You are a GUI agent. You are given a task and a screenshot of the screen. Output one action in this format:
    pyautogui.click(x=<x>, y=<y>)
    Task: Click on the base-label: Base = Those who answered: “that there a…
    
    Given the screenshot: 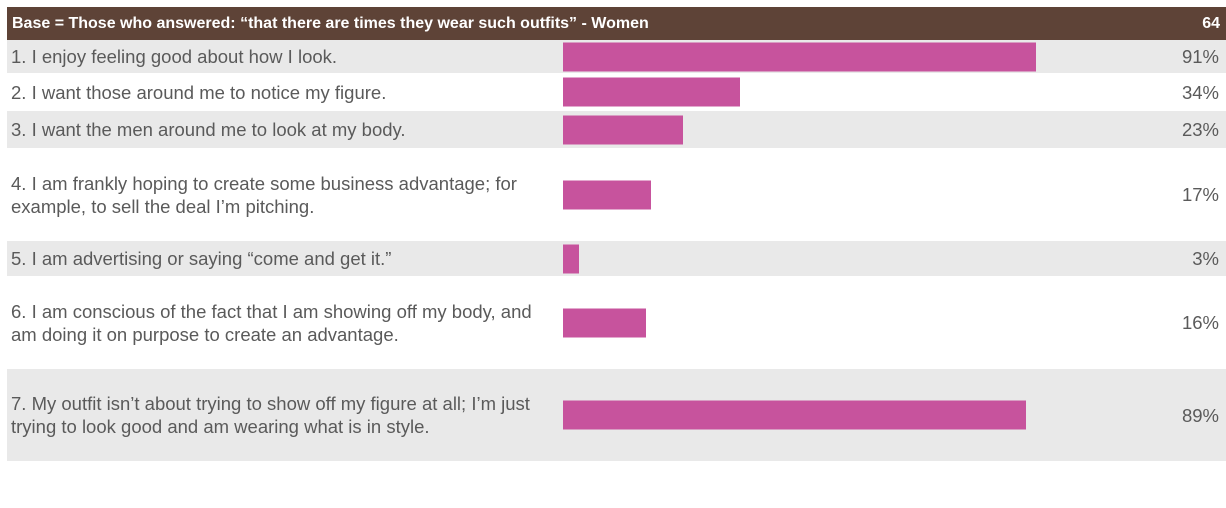 What is the action you would take?
    pyautogui.click(x=330, y=23)
    